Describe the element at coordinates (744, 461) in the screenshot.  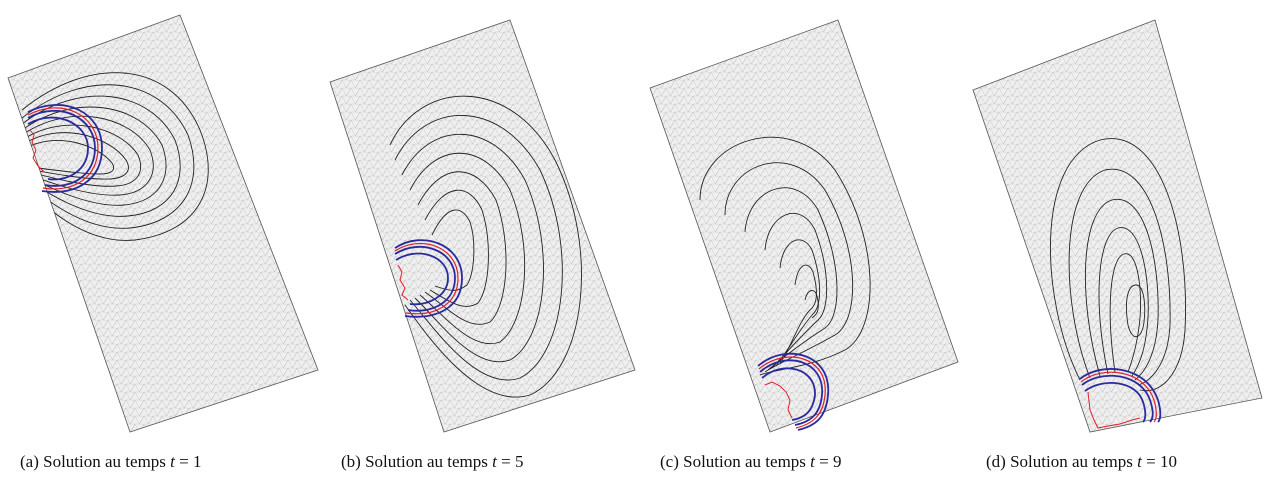
I see `caption-c-text: Solution au temps` at that location.